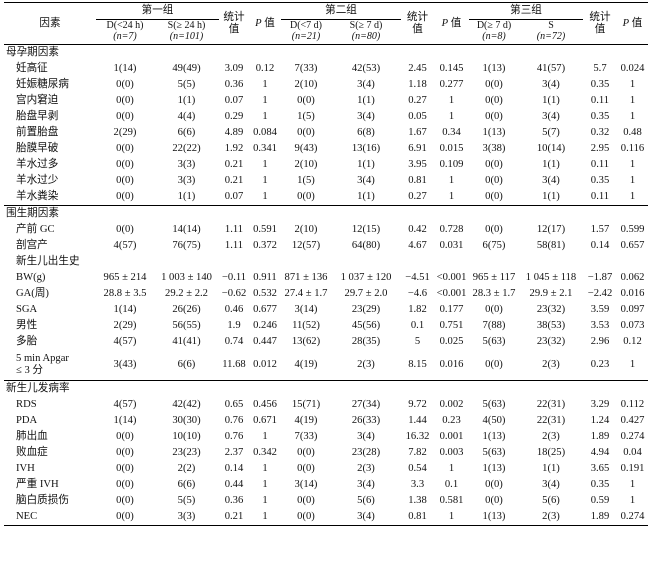  What do you see at coordinates (125, 31) in the screenshot?
I see `group1-d-header: D(<24 h) (n=7)` at bounding box center [125, 31].